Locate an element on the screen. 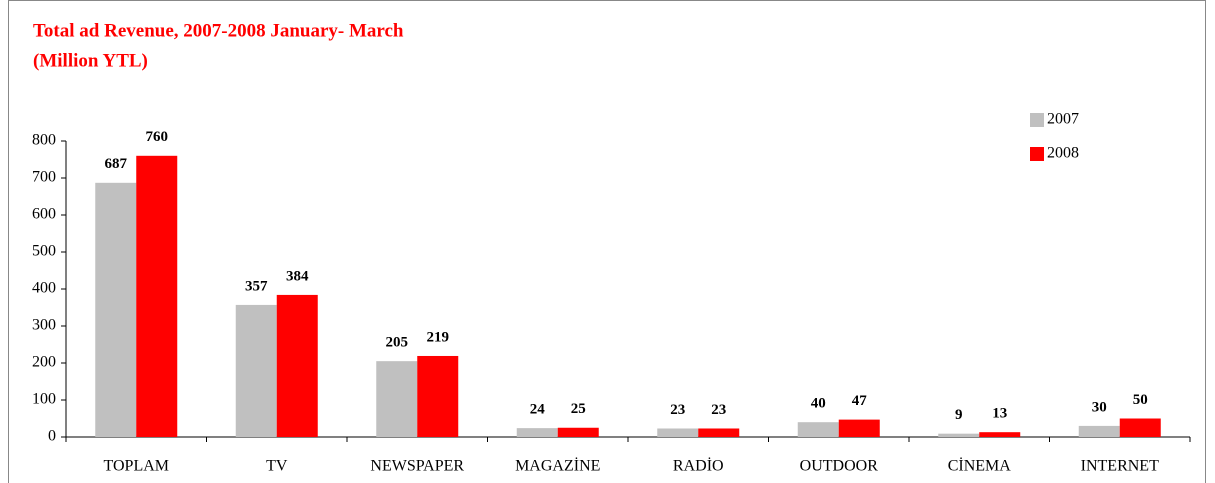 The height and width of the screenshot is (483, 1215). x-tick-label: INTERNET is located at coordinates (1120, 466).